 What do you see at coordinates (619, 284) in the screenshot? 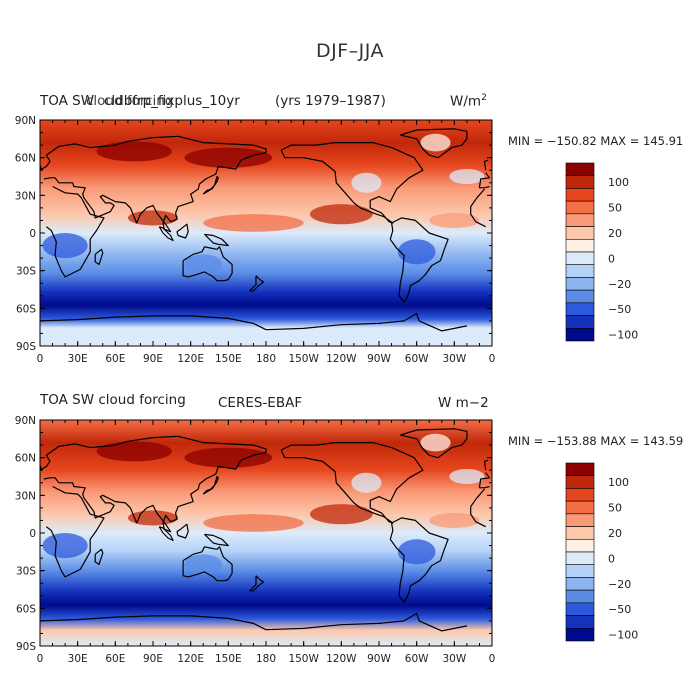
I see `colorbar-label: −20` at bounding box center [619, 284].